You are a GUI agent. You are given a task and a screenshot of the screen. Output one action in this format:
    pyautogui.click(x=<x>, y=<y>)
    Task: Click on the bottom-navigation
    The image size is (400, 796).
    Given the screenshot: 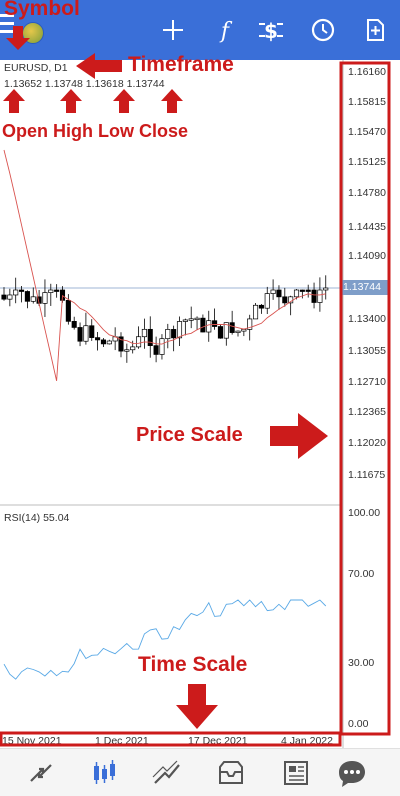 What is the action you would take?
    pyautogui.click(x=200, y=772)
    